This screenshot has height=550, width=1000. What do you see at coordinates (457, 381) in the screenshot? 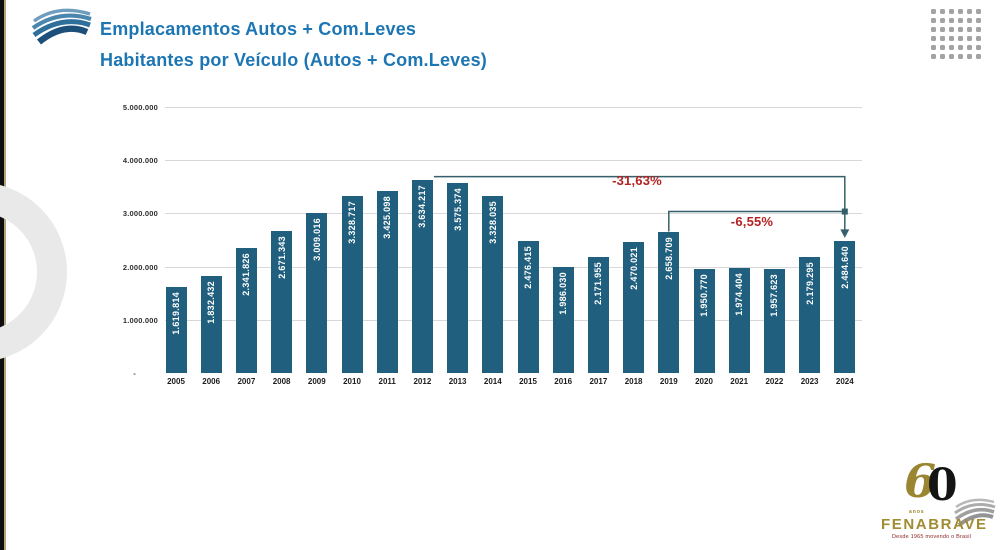
I see `x-axis-label-2013: 2013` at bounding box center [457, 381].